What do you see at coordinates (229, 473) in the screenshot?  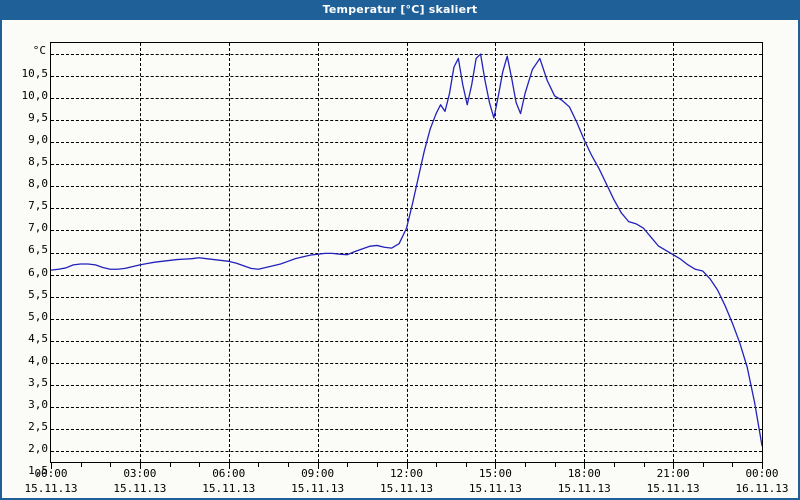 I see `x-axis-tick-time: 06:00` at bounding box center [229, 473].